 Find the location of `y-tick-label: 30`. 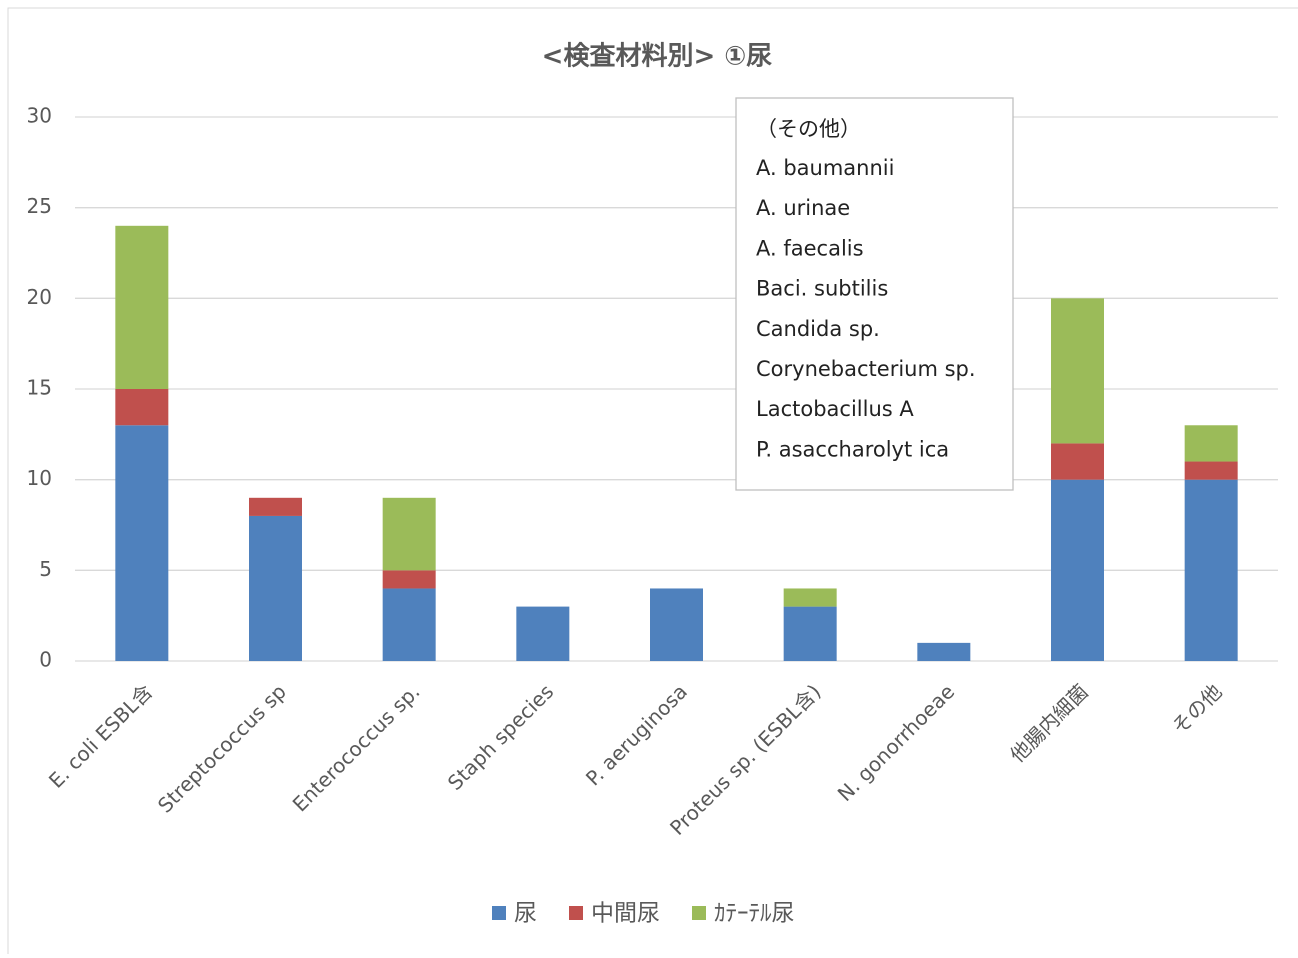

y-tick-label: 30 is located at coordinates (39, 116).